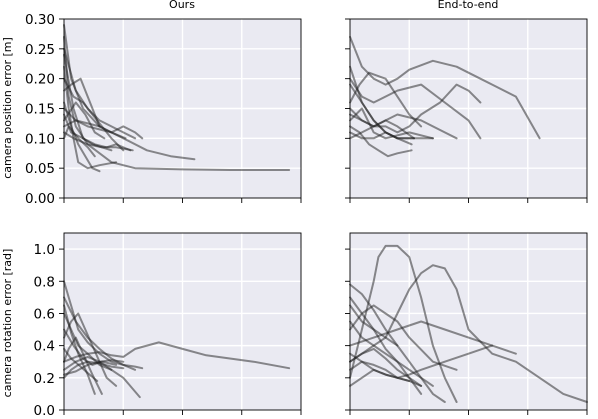 The width and height of the screenshot is (598, 419). I want to click on title-ours: Ours, so click(182, 5).